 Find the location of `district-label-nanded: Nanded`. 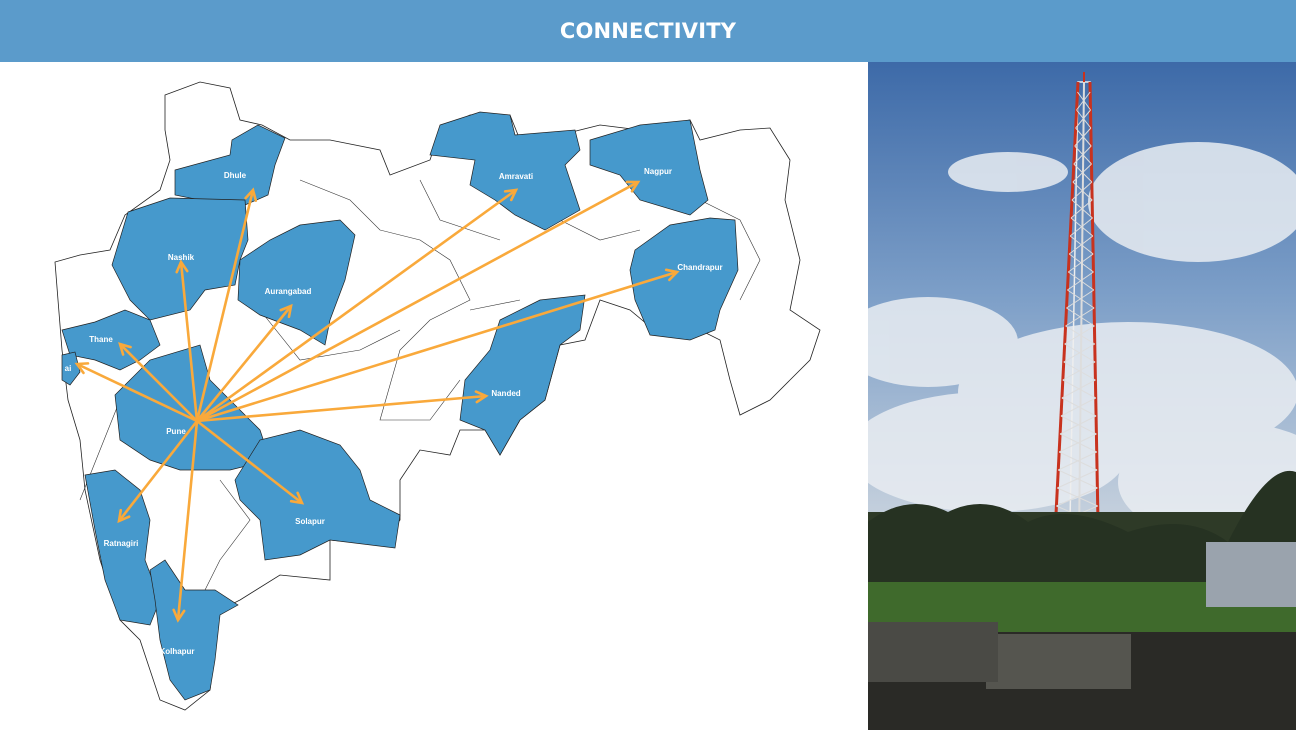

district-label-nanded: Nanded is located at coordinates (505, 393).